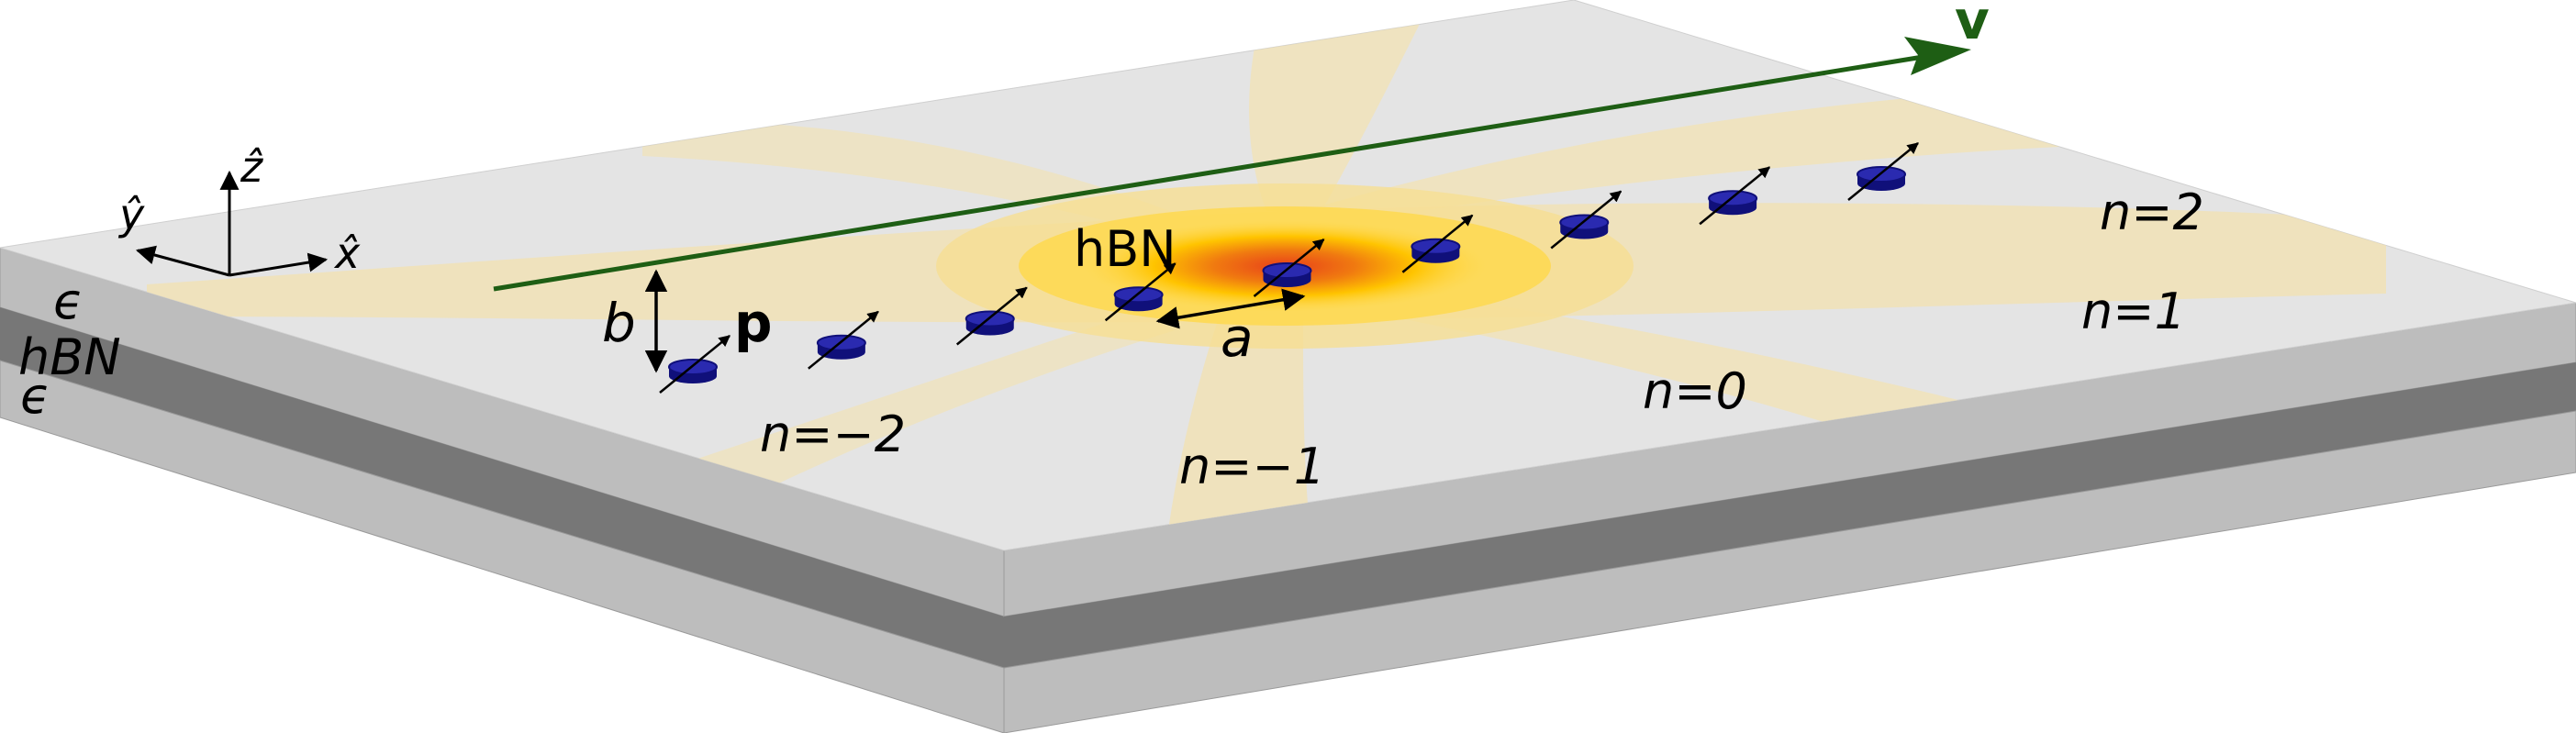 The width and height of the screenshot is (2576, 733). What do you see at coordinates (687, 321) in the screenshot?
I see `distance-b-indicator: b p` at bounding box center [687, 321].